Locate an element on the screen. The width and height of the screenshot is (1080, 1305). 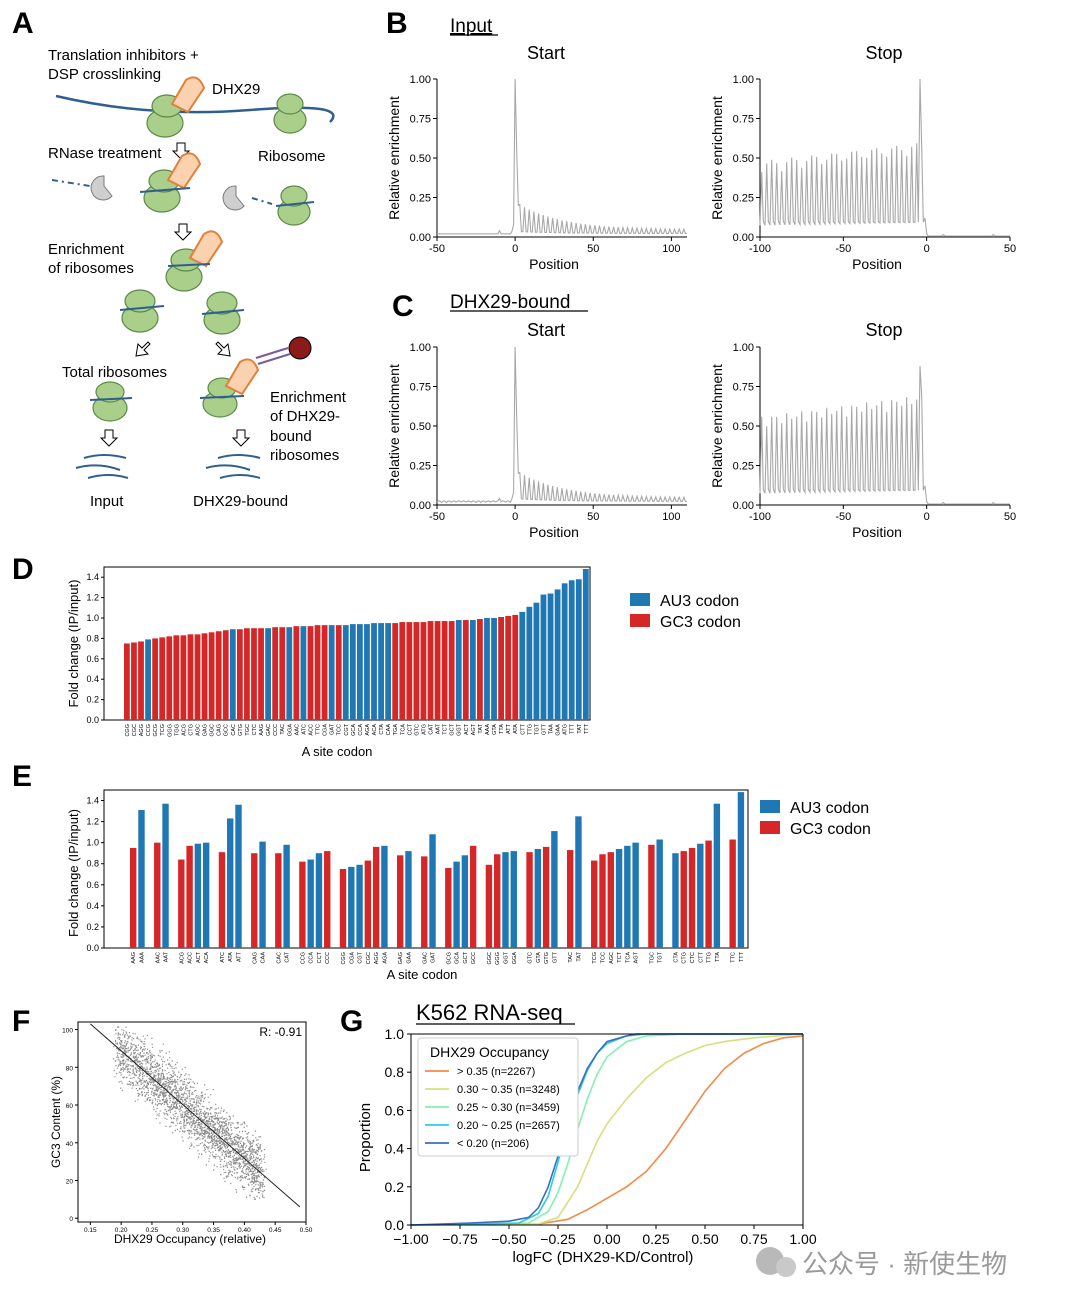
x-tick-label: GGG is located at coordinates (498, 958).